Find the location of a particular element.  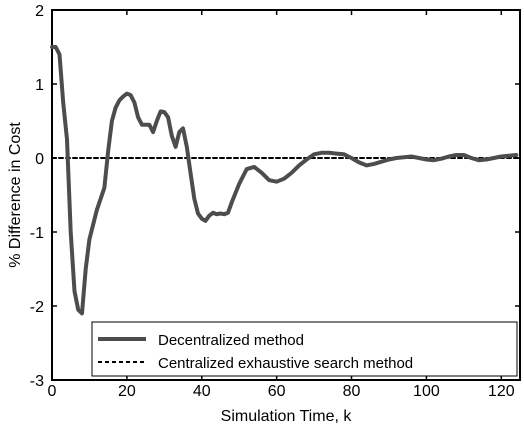

x-tick-label: 60 is located at coordinates (277, 391).